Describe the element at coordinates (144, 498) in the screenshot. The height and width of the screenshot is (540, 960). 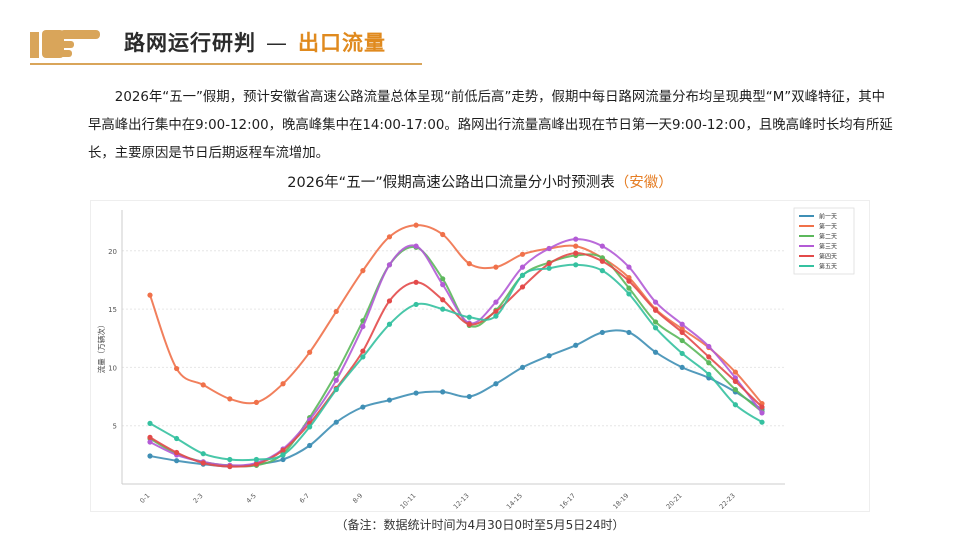
I see `x-tick-label: 0-1` at that location.